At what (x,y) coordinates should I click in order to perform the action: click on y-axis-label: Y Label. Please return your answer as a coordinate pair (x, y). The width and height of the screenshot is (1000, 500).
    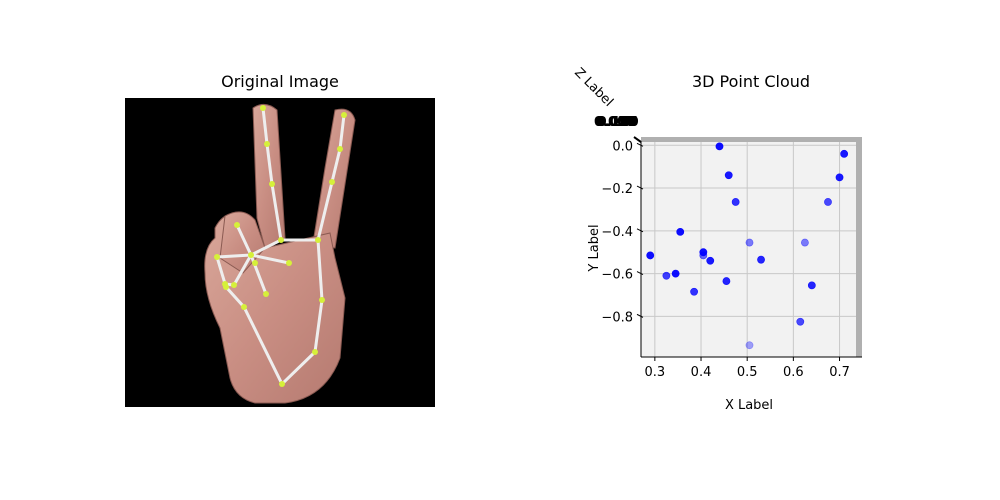
    Looking at the image, I should click on (594, 248).